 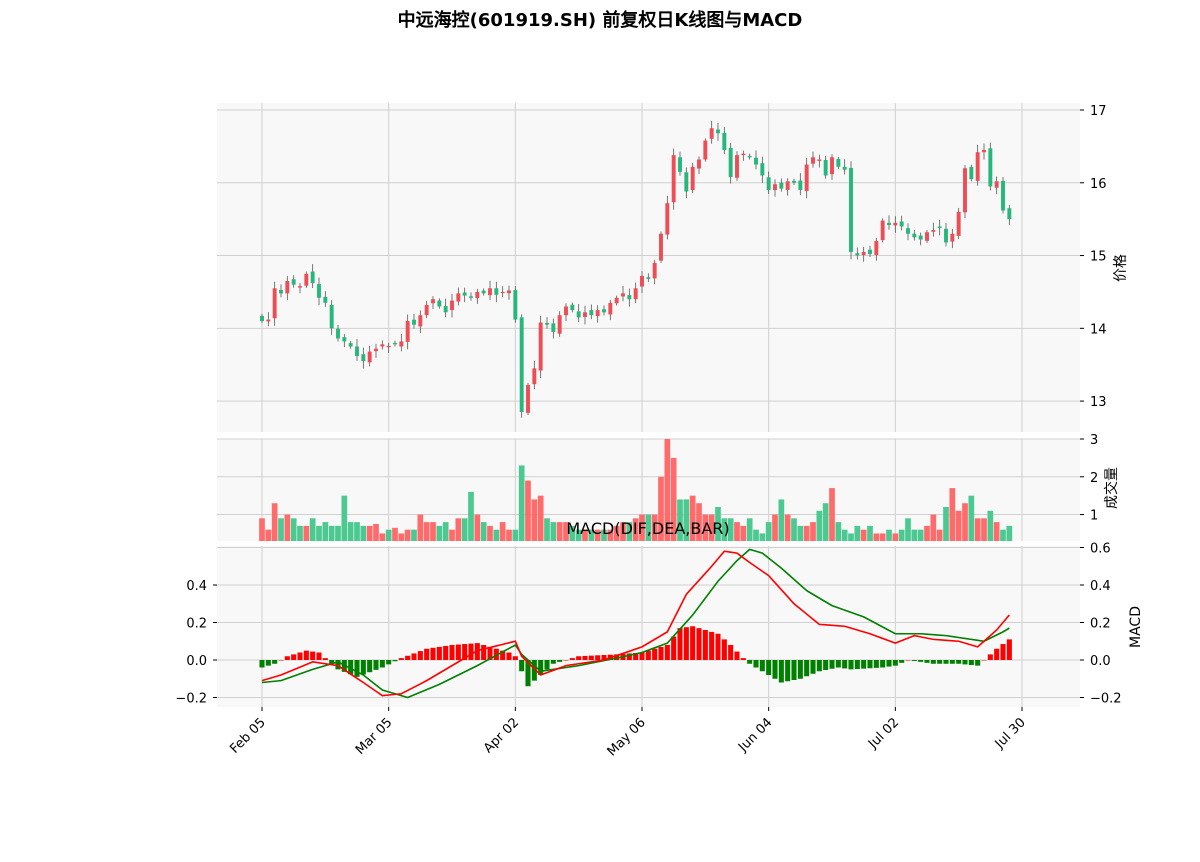 I want to click on volume-tick-label: 2, so click(x=1094, y=478).